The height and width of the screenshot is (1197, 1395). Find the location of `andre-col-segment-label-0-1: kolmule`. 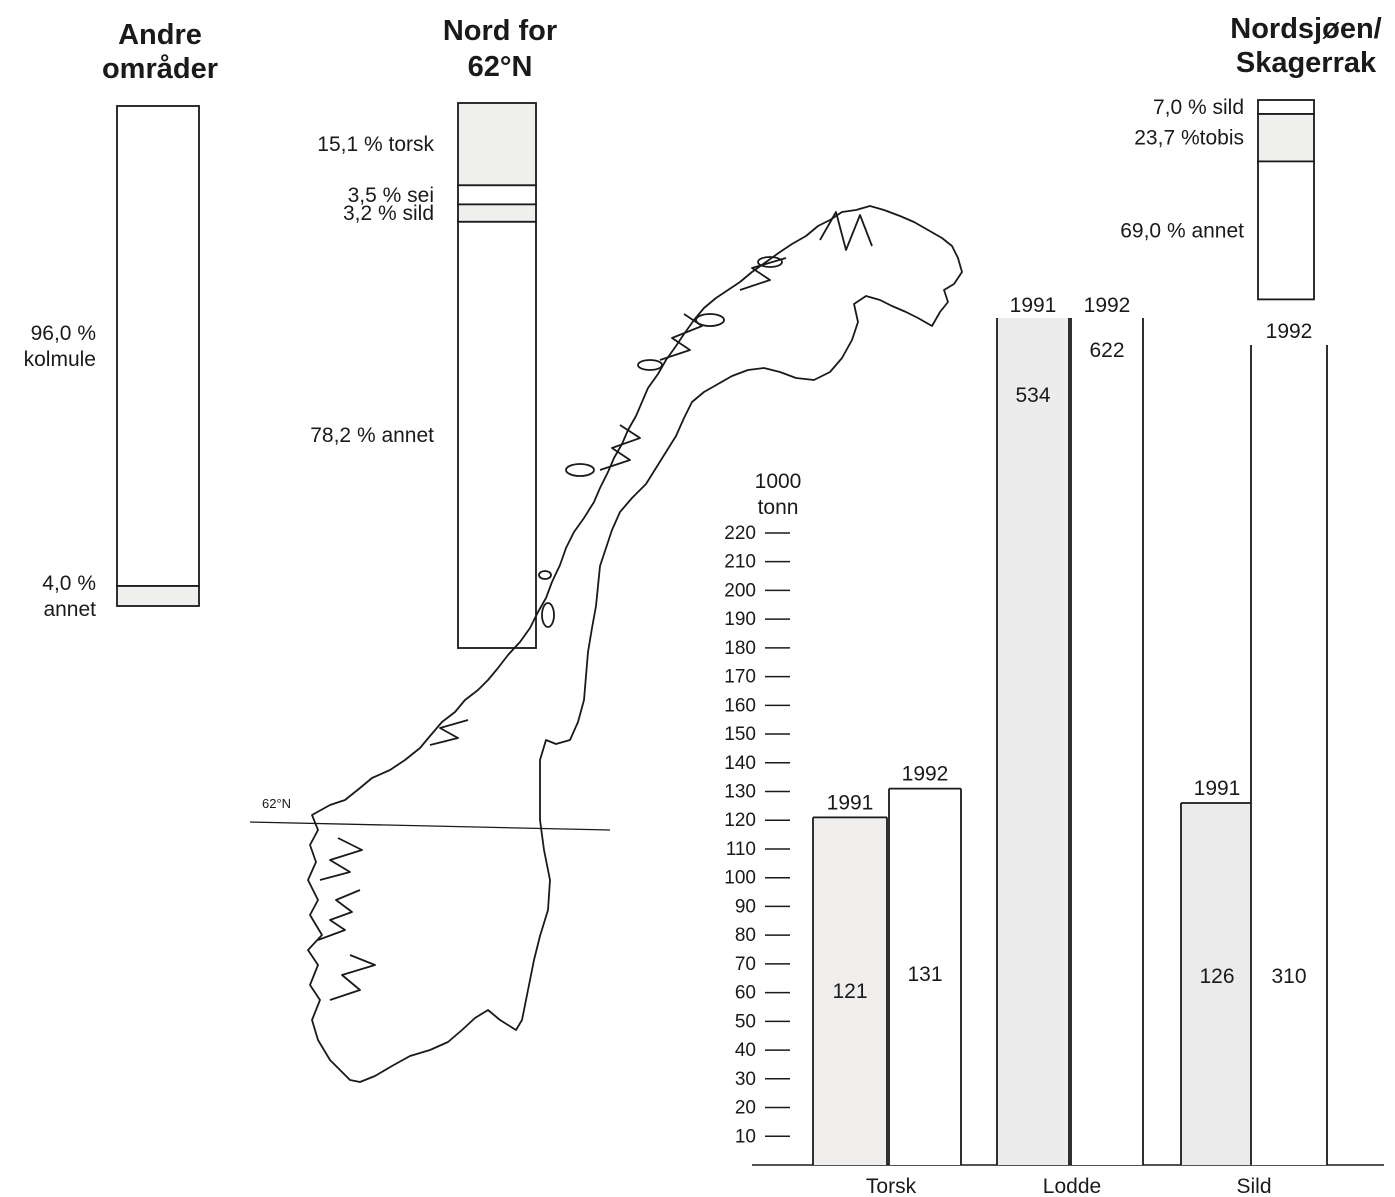

andre-col-segment-label-0-1: kolmule is located at coordinates (60, 359).